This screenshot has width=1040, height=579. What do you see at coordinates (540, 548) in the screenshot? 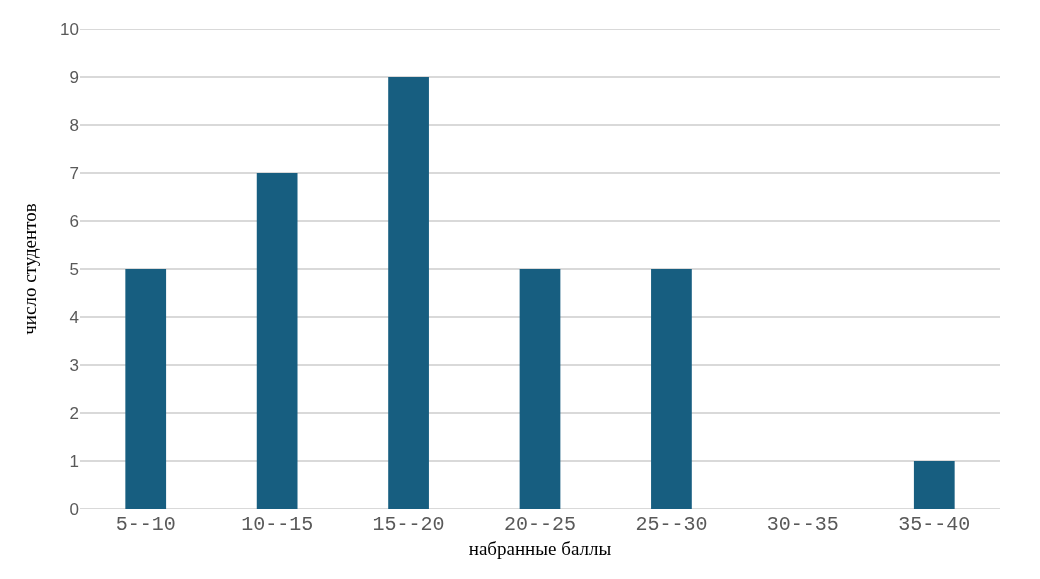
I see `x-axis-title: набранные баллы` at bounding box center [540, 548].